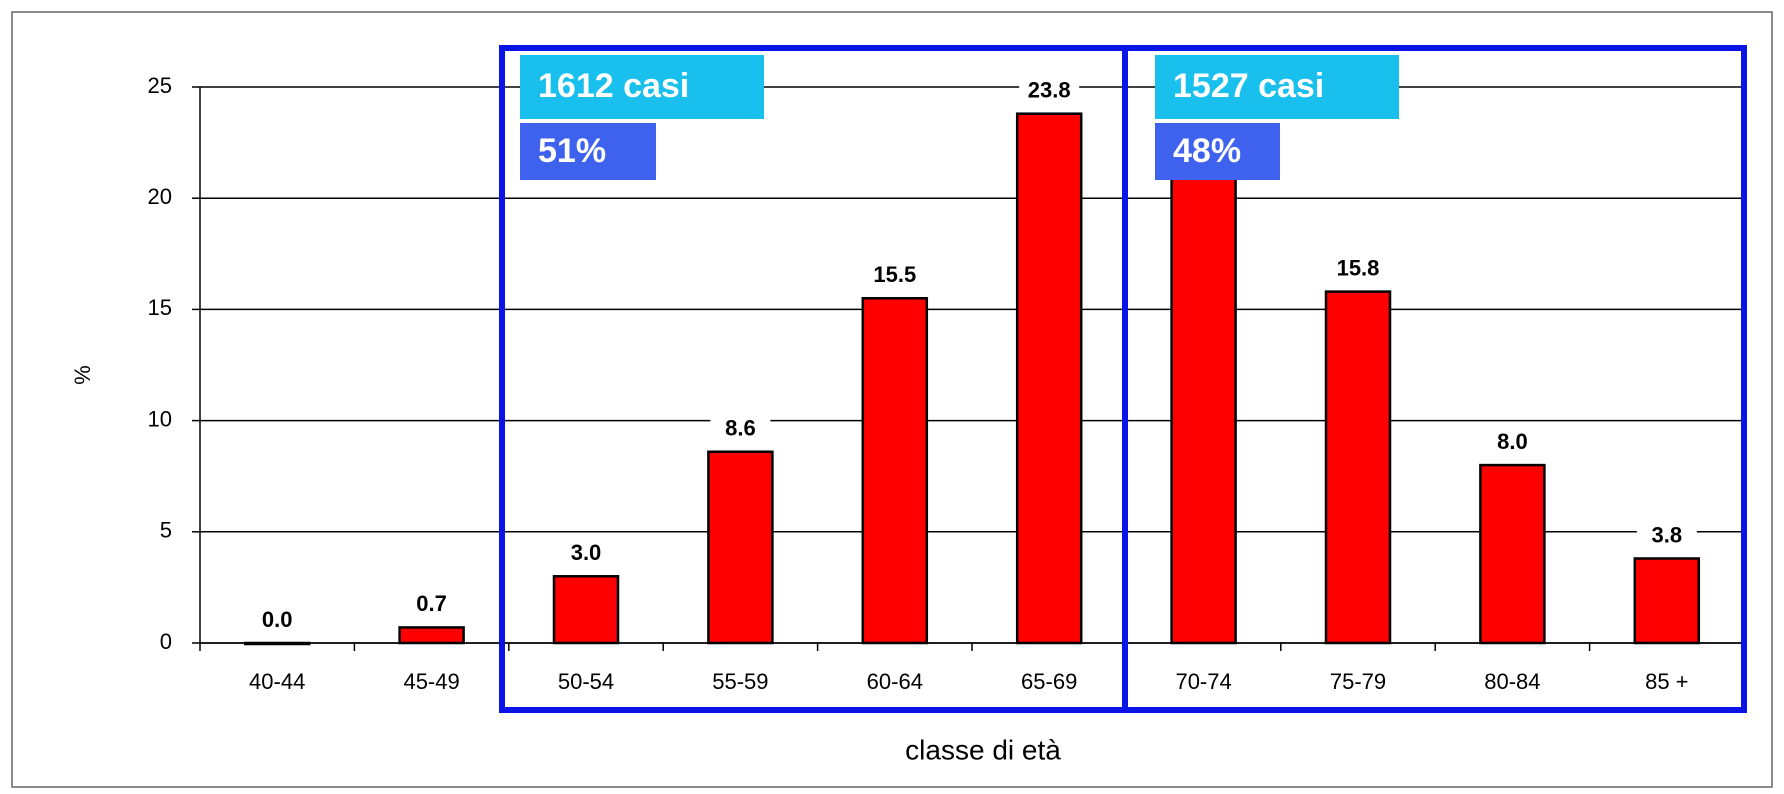 Image resolution: width=1784 pixels, height=794 pixels. I want to click on x-tick-label: 60-64, so click(895, 681).